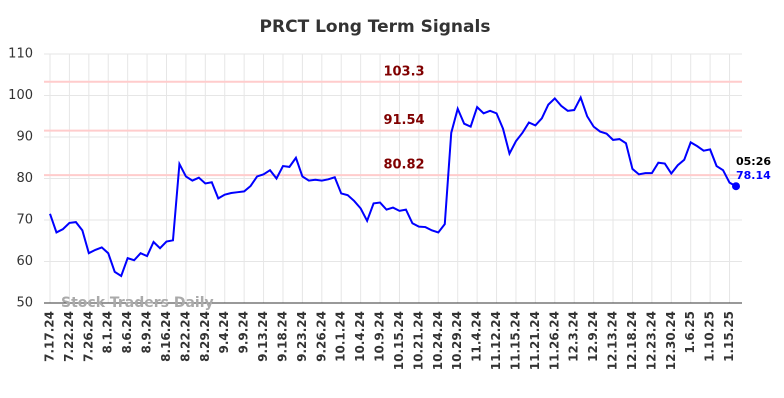 Image resolution: width=784 pixels, height=398 pixels. What do you see at coordinates (418, 340) in the screenshot?
I see `x-tick-label: 10.21.24` at bounding box center [418, 340].